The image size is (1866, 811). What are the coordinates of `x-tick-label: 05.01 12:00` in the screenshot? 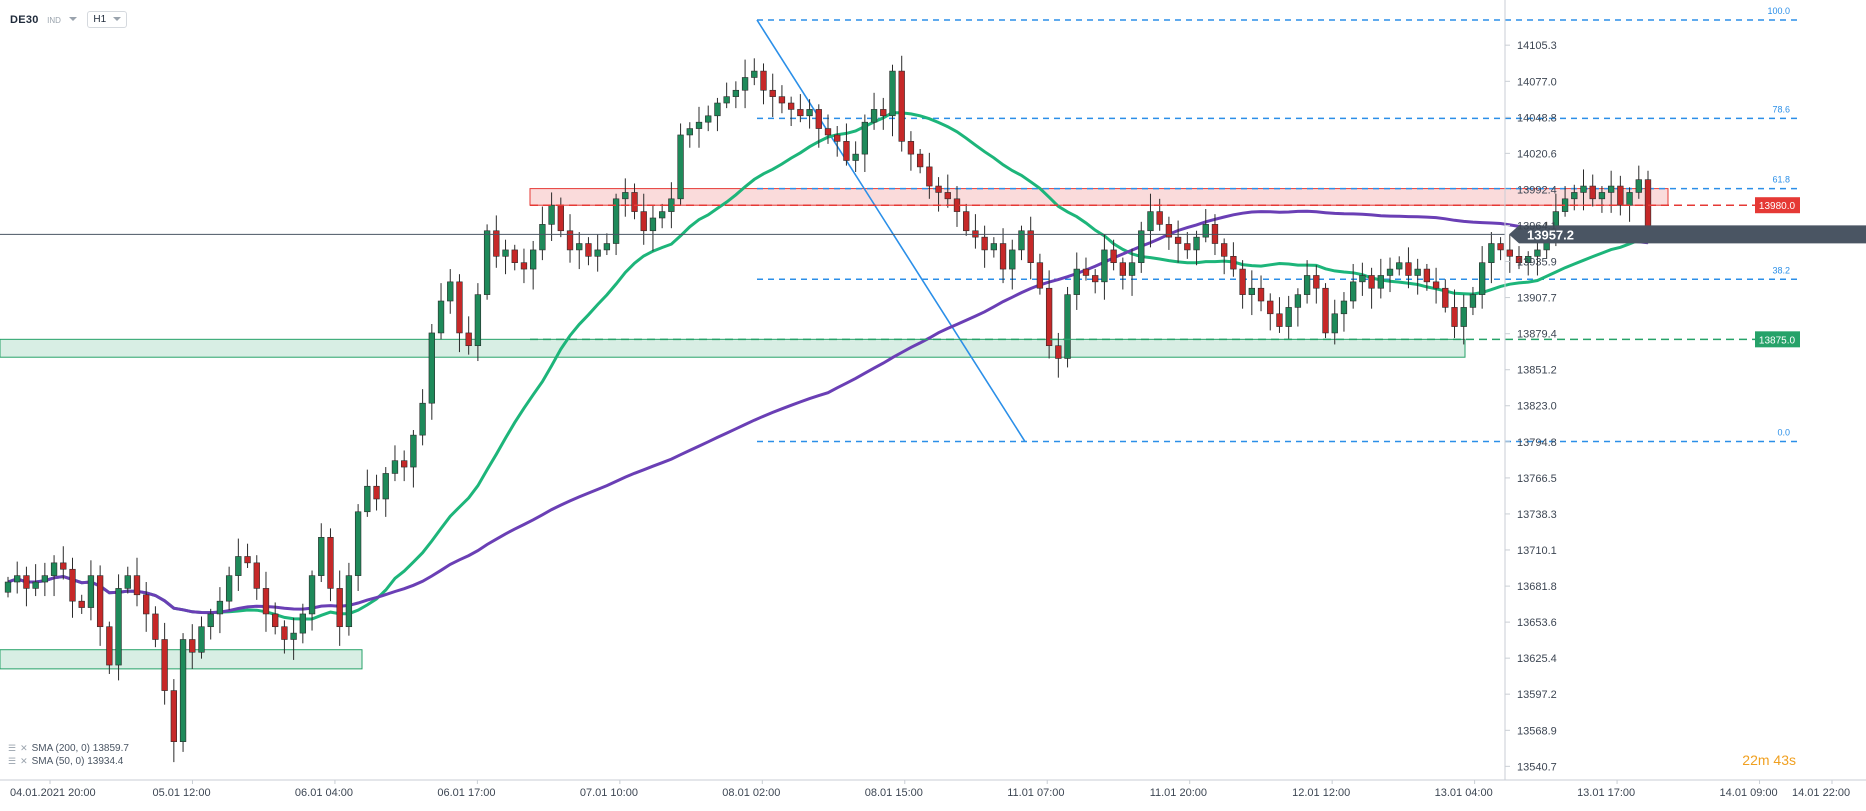 It's located at (181, 793).